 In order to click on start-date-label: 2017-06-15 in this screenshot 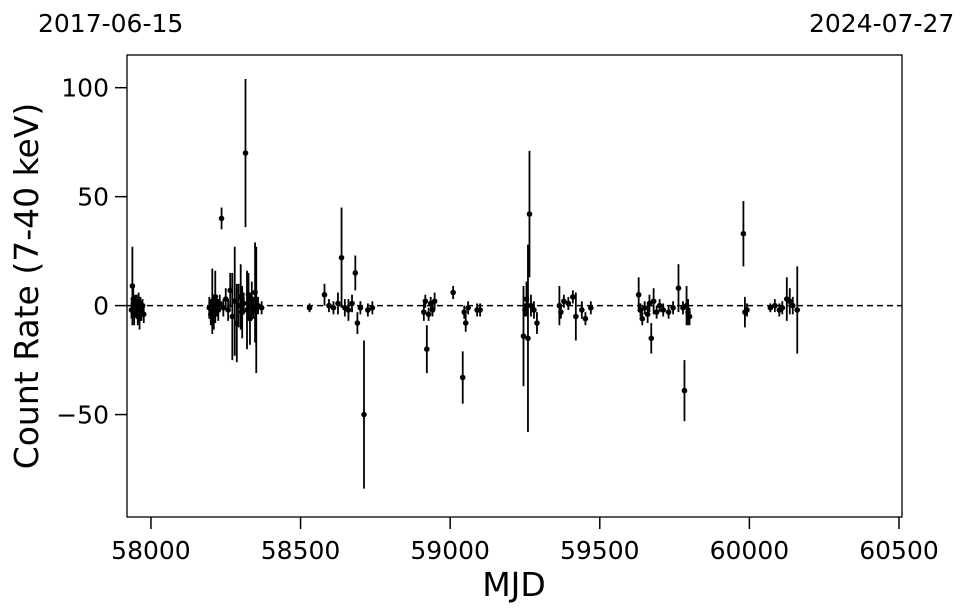, I will do `click(110, 23)`.